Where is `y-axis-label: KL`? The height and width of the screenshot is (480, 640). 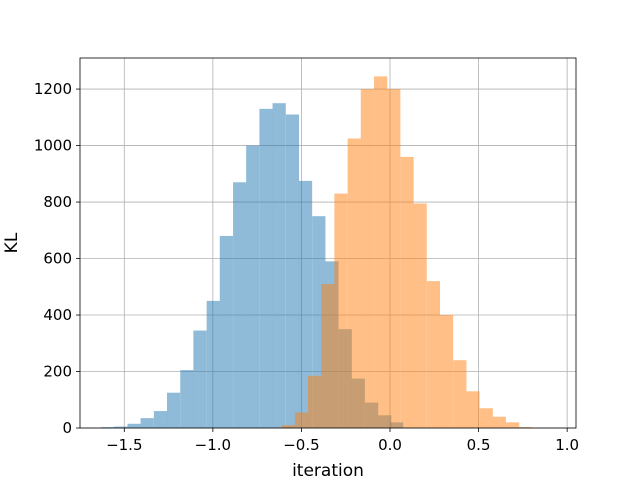
y-axis-label: KL is located at coordinates (12, 242).